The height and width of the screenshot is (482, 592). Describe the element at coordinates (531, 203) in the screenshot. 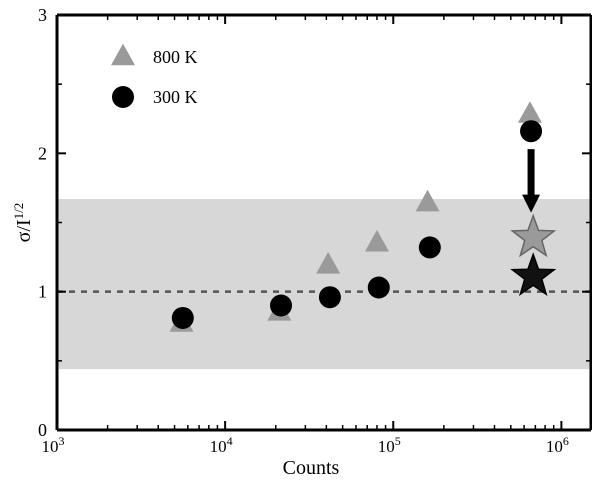

I see `arrow-head` at that location.